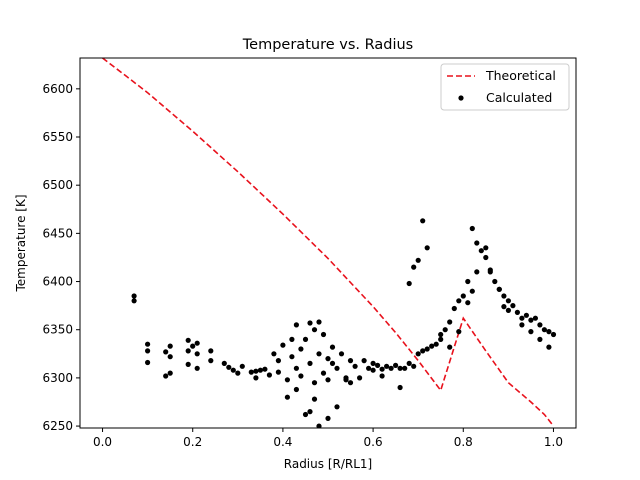 The image size is (640, 480). What do you see at coordinates (553, 442) in the screenshot?
I see `x-tick-label: 1.0` at bounding box center [553, 442].